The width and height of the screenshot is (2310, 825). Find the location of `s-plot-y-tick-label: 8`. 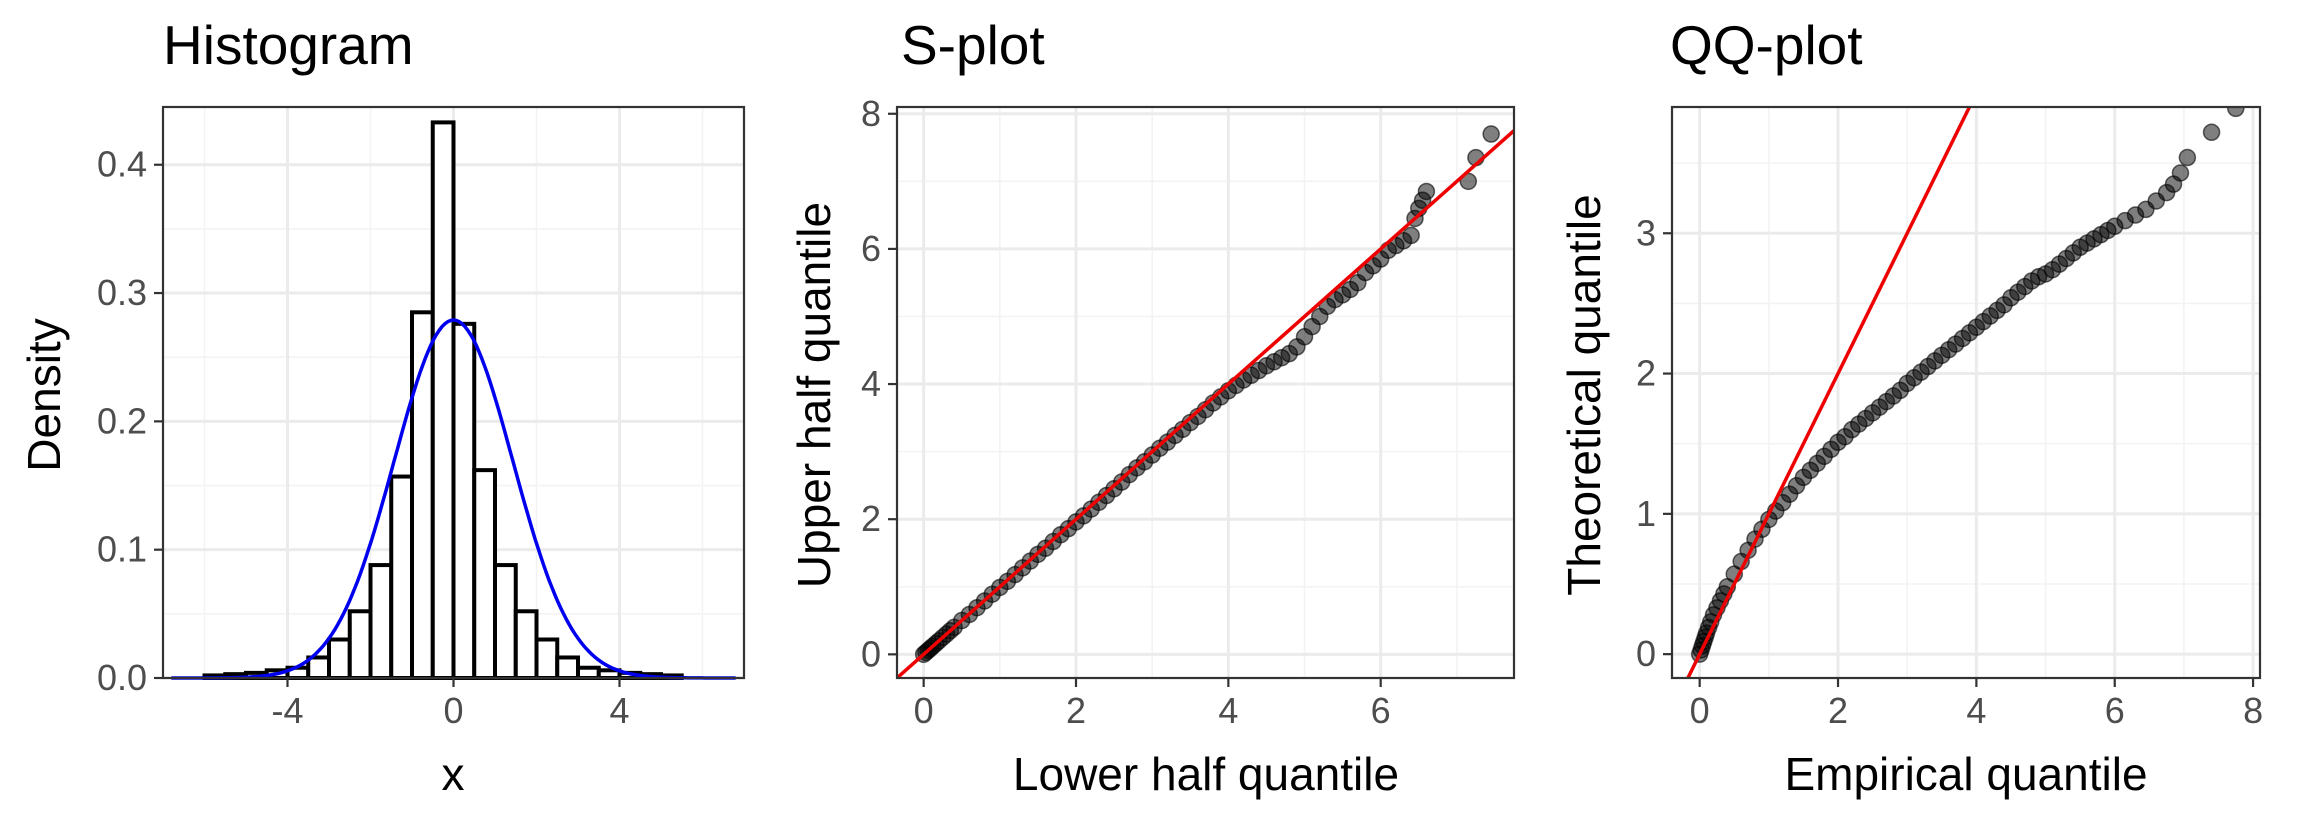

s-plot-y-tick-label: 8 is located at coordinates (871, 113).